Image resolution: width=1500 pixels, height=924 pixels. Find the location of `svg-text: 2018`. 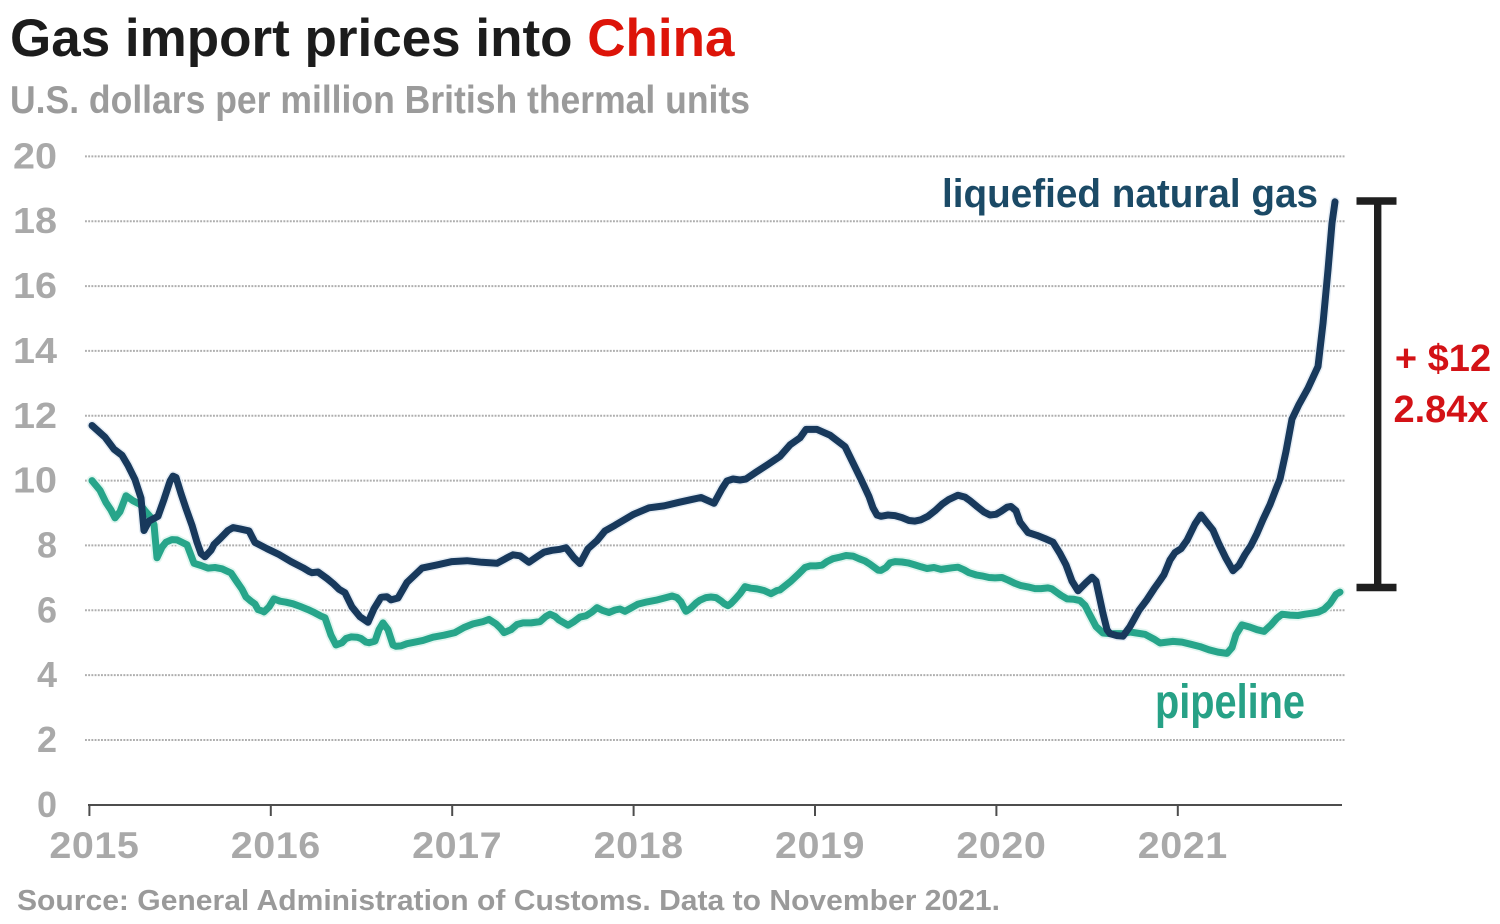

svg-text: 2018 is located at coordinates (639, 845).